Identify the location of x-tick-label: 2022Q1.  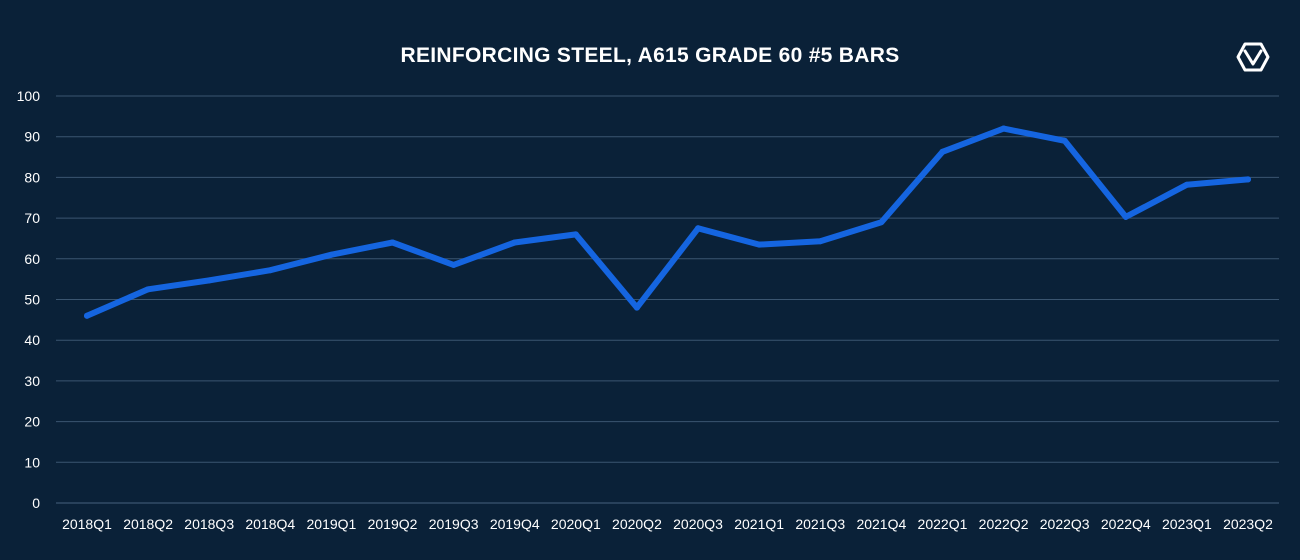
(943, 524).